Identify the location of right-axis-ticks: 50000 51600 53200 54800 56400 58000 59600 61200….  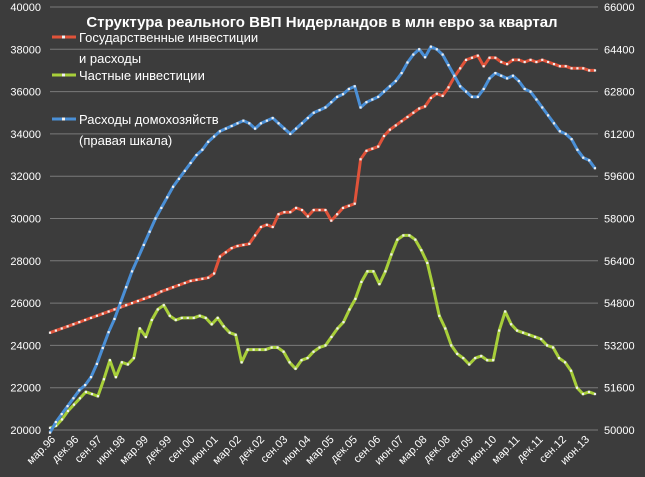
(619, 219).